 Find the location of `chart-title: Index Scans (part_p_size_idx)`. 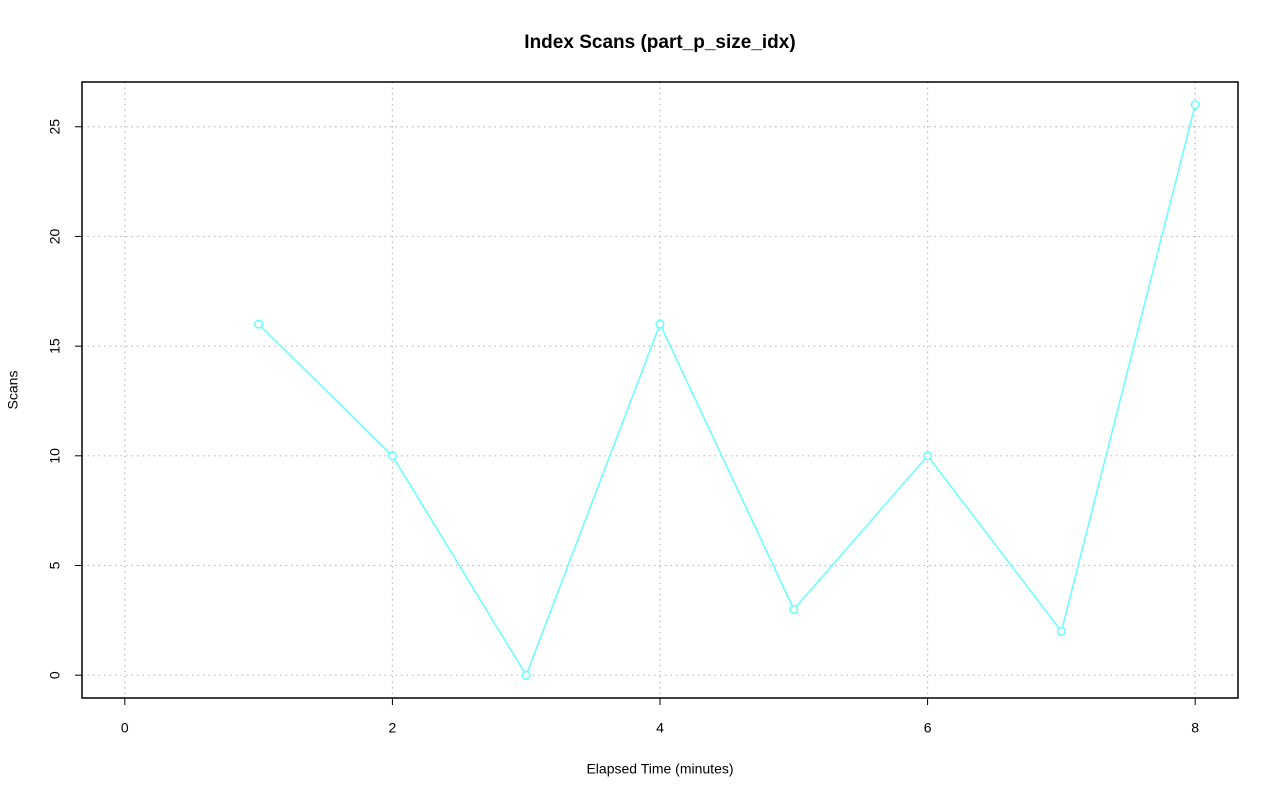

chart-title: Index Scans (part_p_size_idx) is located at coordinates (659, 42).